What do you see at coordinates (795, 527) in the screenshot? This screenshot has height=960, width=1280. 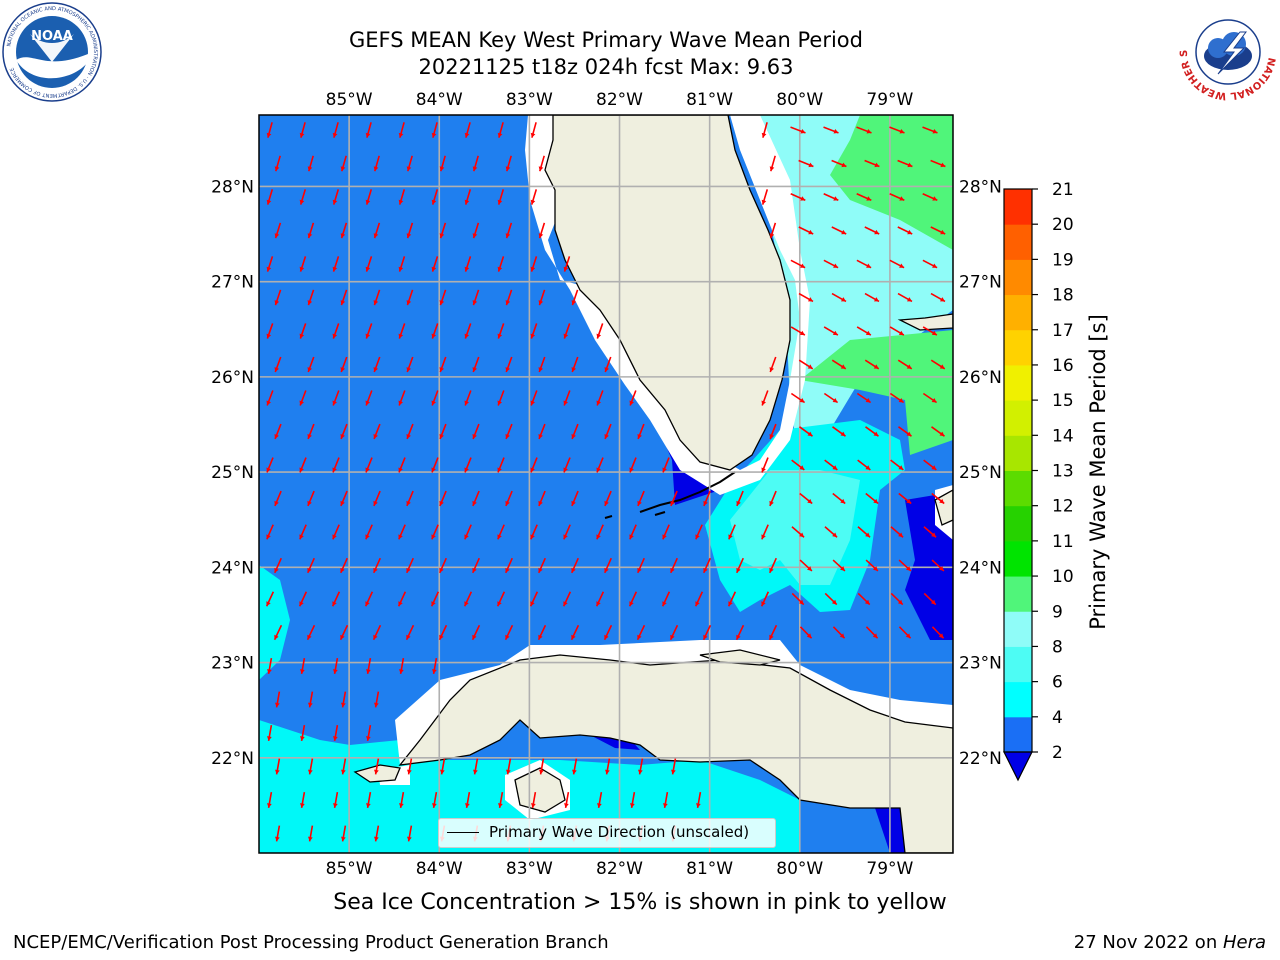 I see `contour-8-9-straits` at bounding box center [795, 527].